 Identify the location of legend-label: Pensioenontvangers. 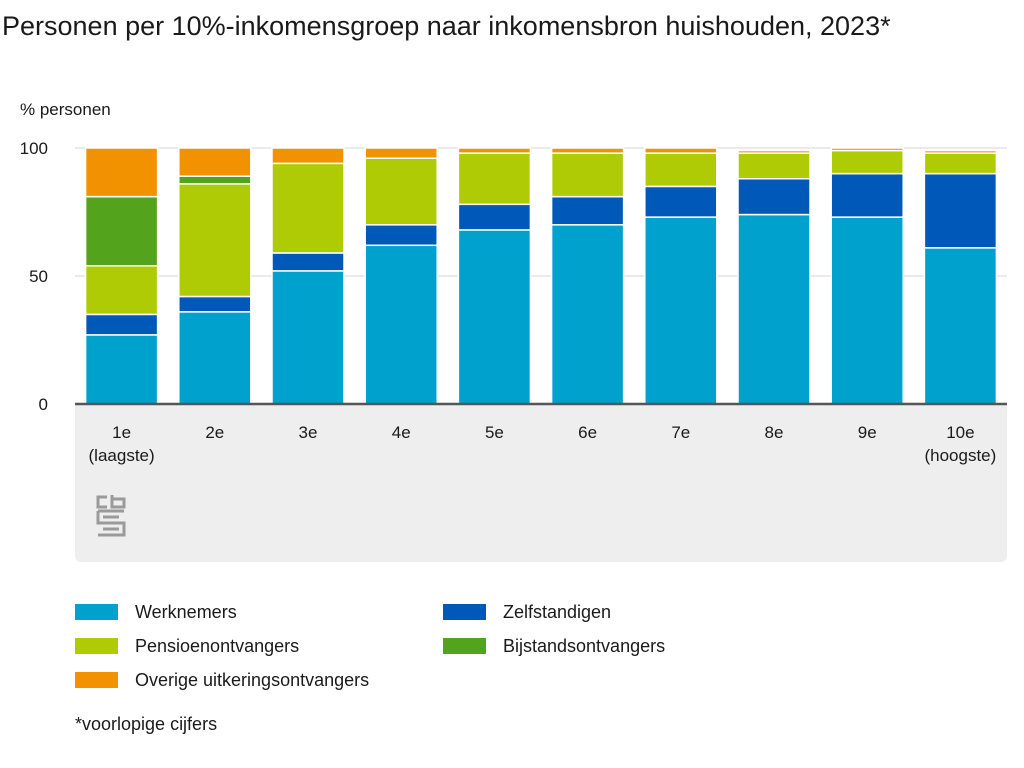
(217, 645).